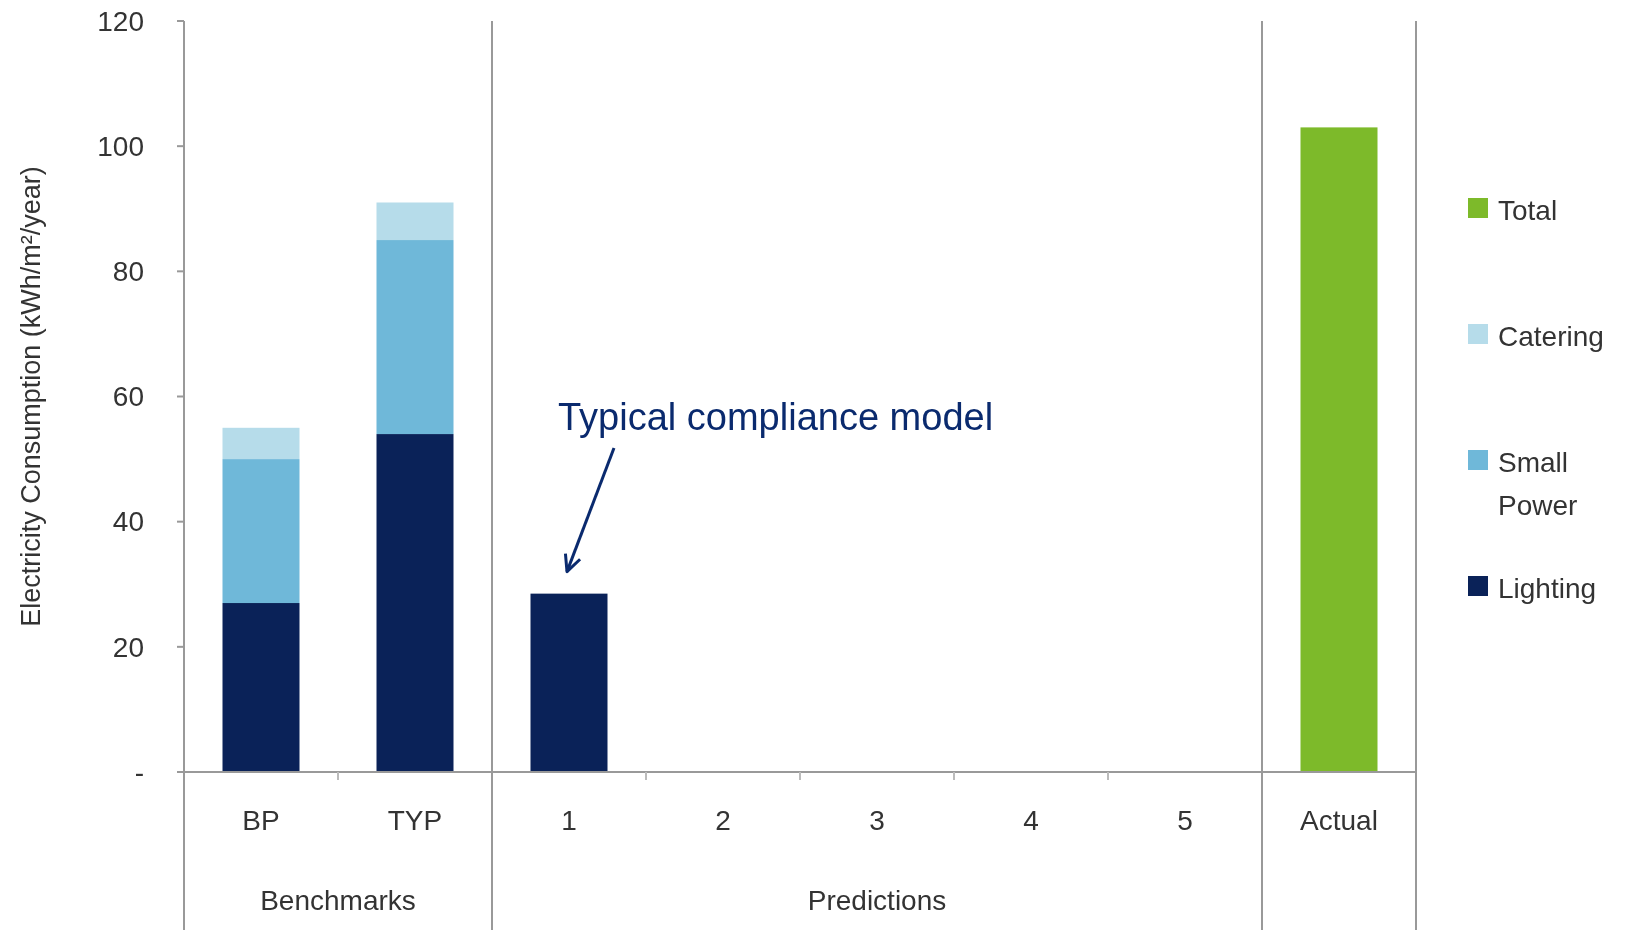  Describe the element at coordinates (31, 396) in the screenshot. I see `y-axis-title: Electricity Consumption (kWh/m²/year)` at that location.